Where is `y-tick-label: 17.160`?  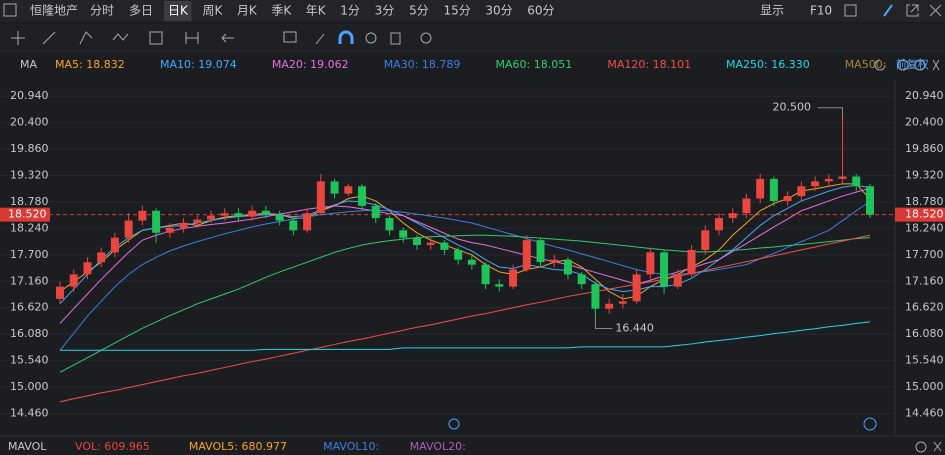 y-tick-label: 17.160 is located at coordinates (29, 280).